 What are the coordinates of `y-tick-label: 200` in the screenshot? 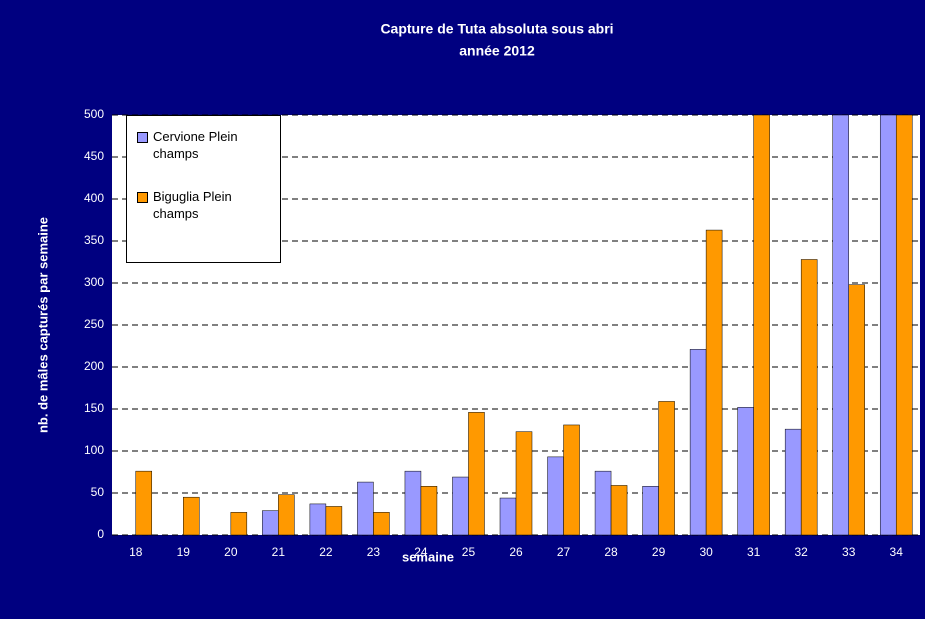 It's located at (94, 366).